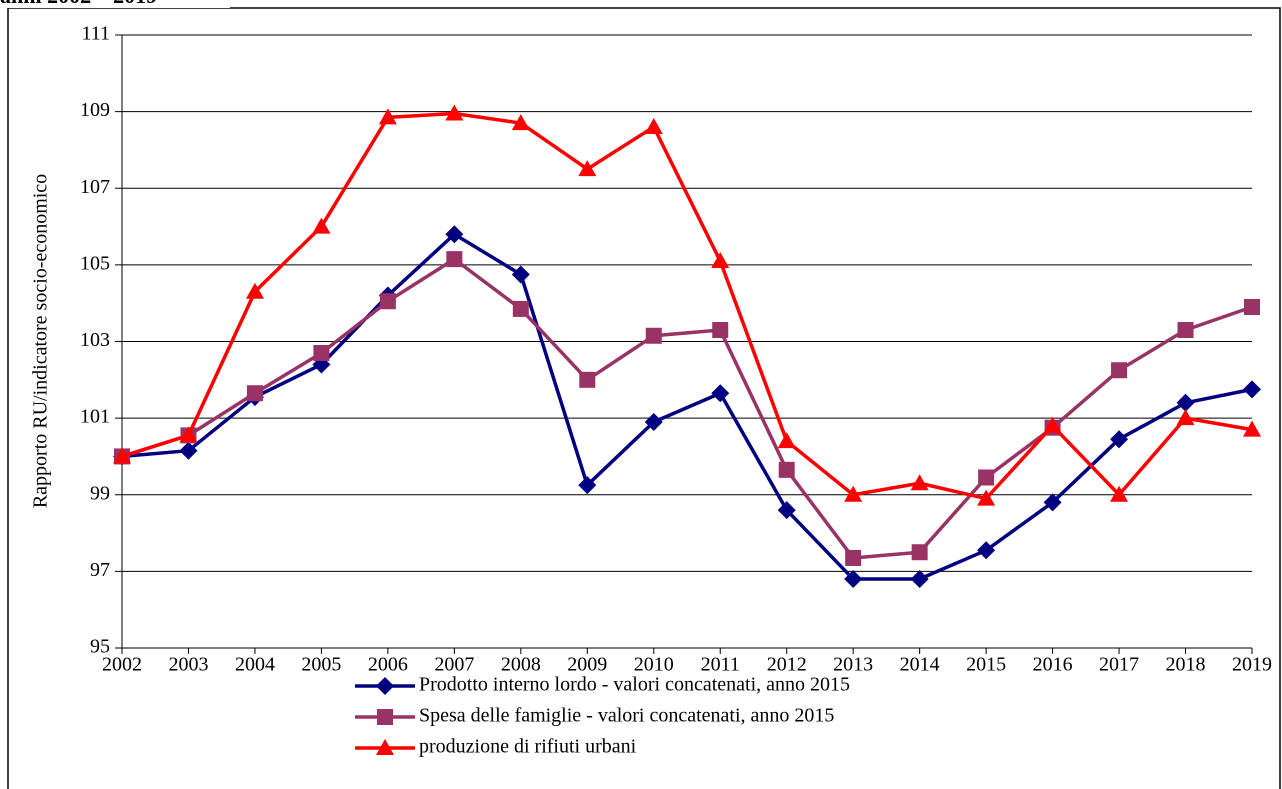 This screenshot has width=1282, height=789. What do you see at coordinates (920, 665) in the screenshot?
I see `x-tick-label: 2014` at bounding box center [920, 665].